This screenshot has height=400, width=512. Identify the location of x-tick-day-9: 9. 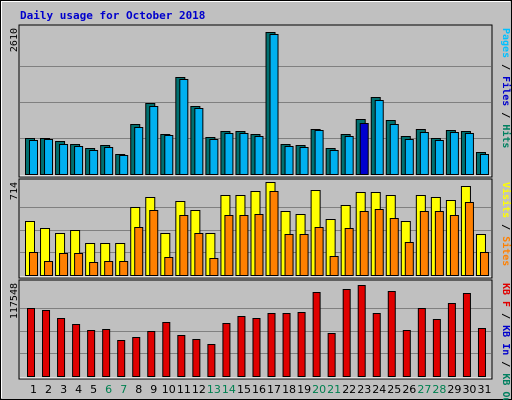
(153, 389).